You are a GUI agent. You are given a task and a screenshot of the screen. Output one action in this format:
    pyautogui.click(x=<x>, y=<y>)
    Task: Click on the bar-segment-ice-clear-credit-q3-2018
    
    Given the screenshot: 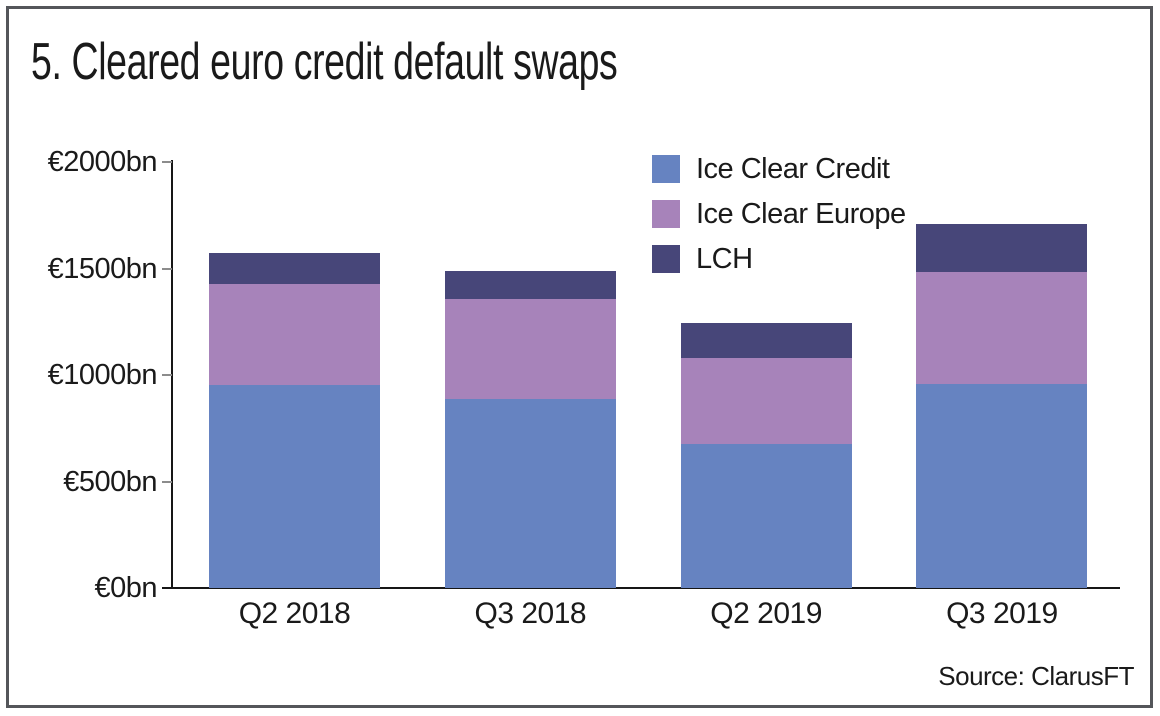 What is the action you would take?
    pyautogui.click(x=530, y=493)
    